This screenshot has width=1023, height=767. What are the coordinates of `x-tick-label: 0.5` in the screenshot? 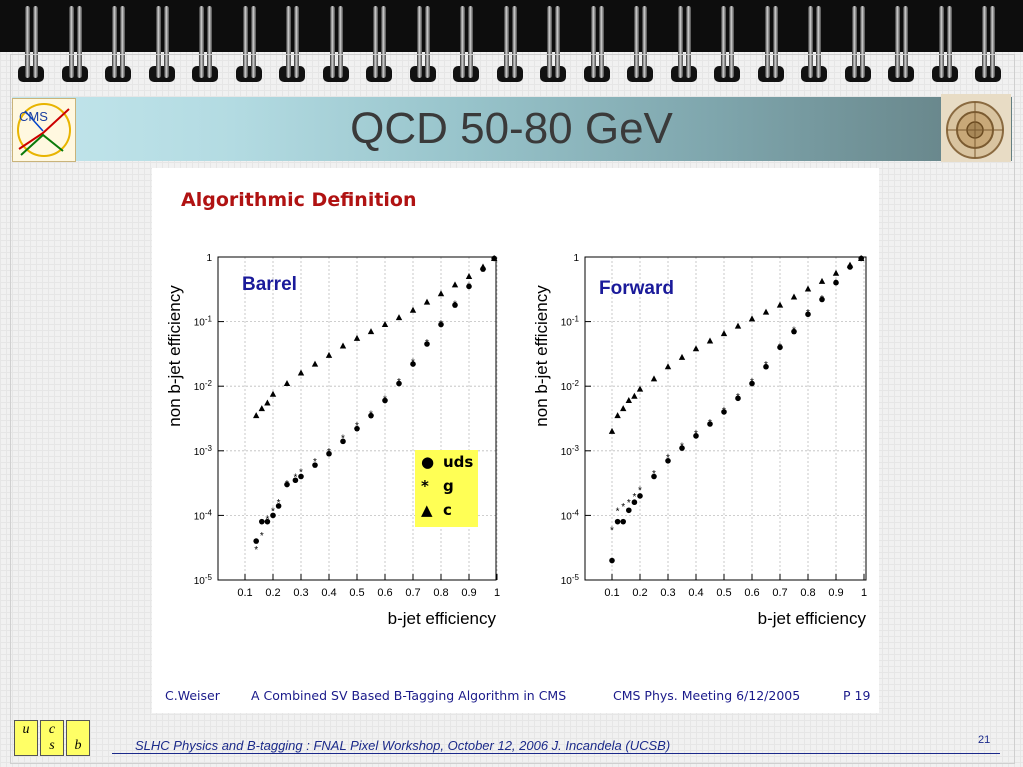 It's located at (356, 593).